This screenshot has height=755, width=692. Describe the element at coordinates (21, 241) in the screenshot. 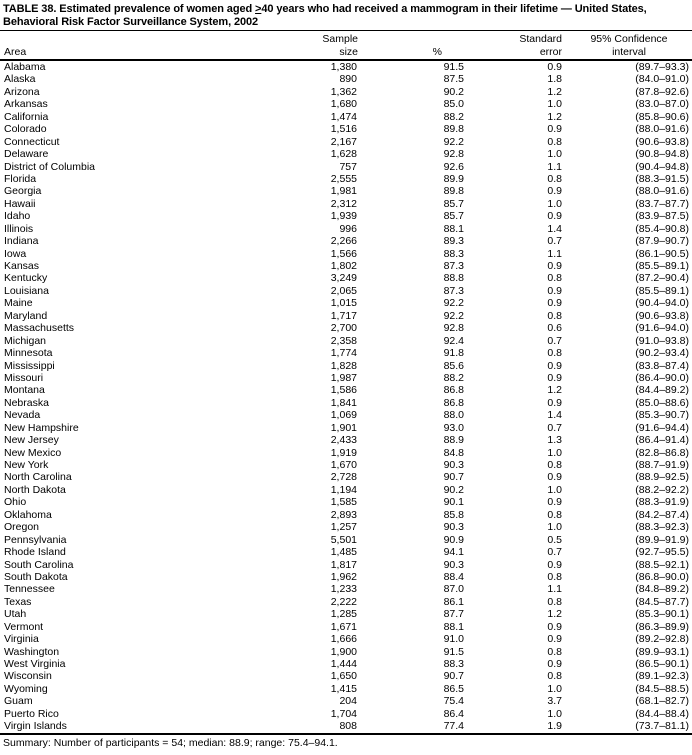

I see `cell-area: Indiana` at that location.